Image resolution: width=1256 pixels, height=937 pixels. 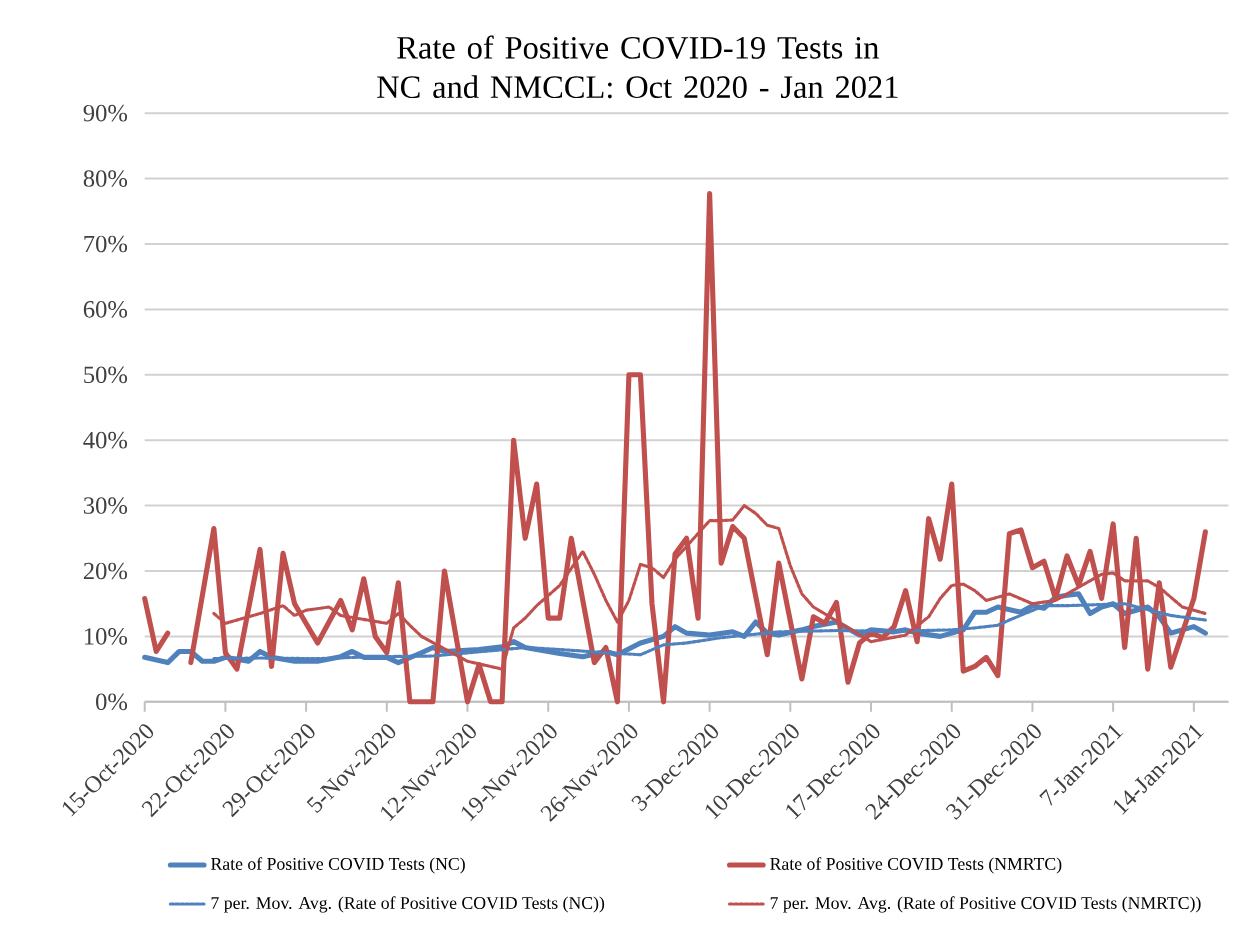 I want to click on y-tick-label: 50%, so click(x=106, y=375).